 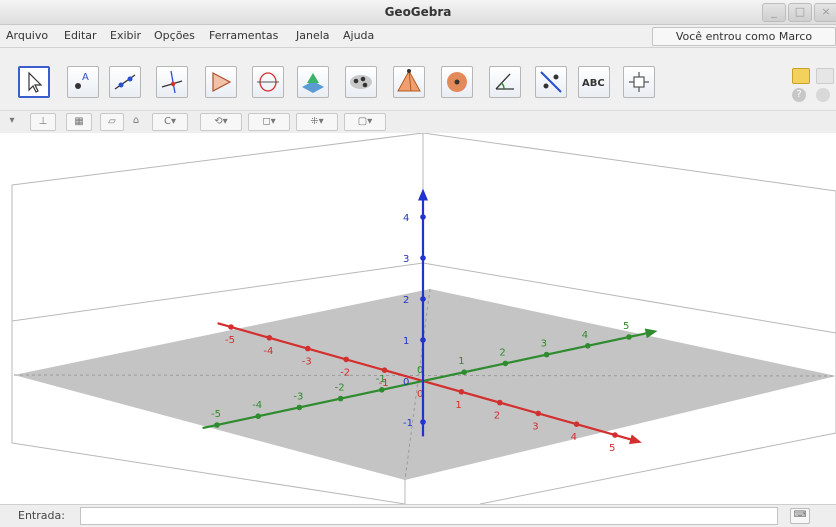 I want to click on plane-toggle-button: ▱, so click(x=112, y=122).